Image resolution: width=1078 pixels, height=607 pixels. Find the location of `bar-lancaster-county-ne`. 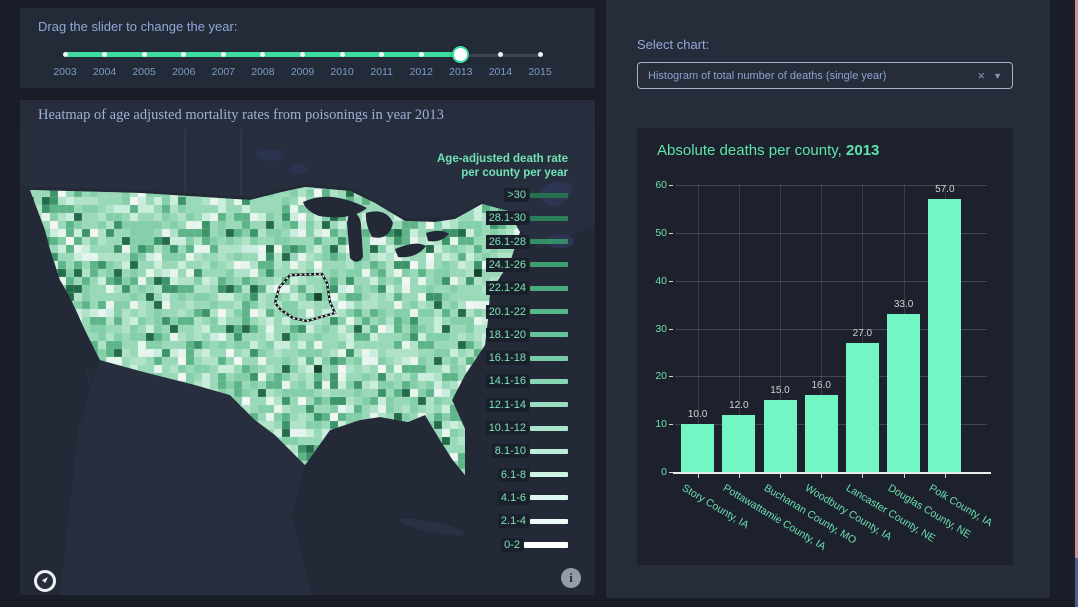

bar-lancaster-county-ne is located at coordinates (862, 407).